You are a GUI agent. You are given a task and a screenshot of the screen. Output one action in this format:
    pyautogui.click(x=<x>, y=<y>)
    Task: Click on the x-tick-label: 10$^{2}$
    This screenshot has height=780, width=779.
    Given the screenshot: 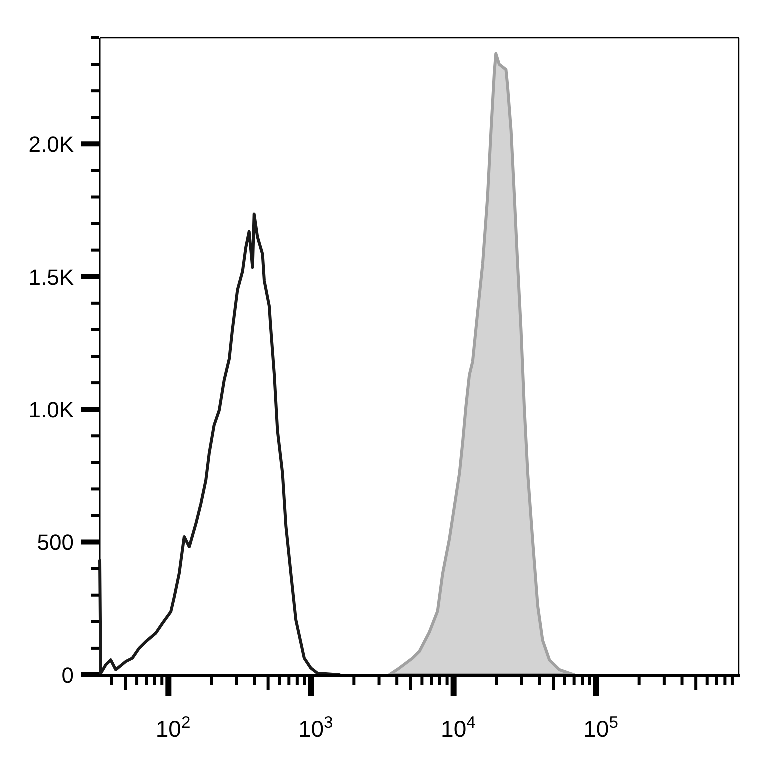 What is the action you would take?
    pyautogui.click(x=173, y=727)
    